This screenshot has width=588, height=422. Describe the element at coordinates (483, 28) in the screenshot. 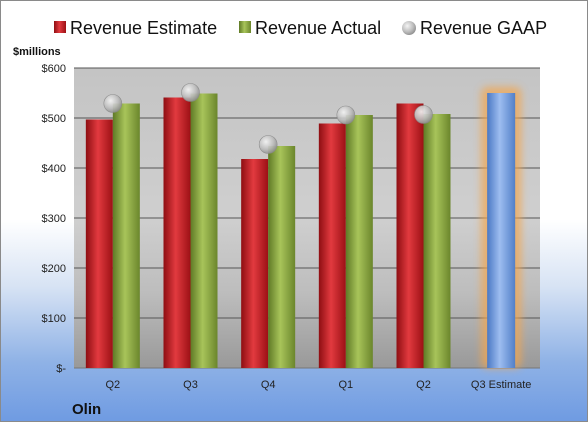

I see `legend-label-revenue-gaap: Revenue GAAP` at that location.